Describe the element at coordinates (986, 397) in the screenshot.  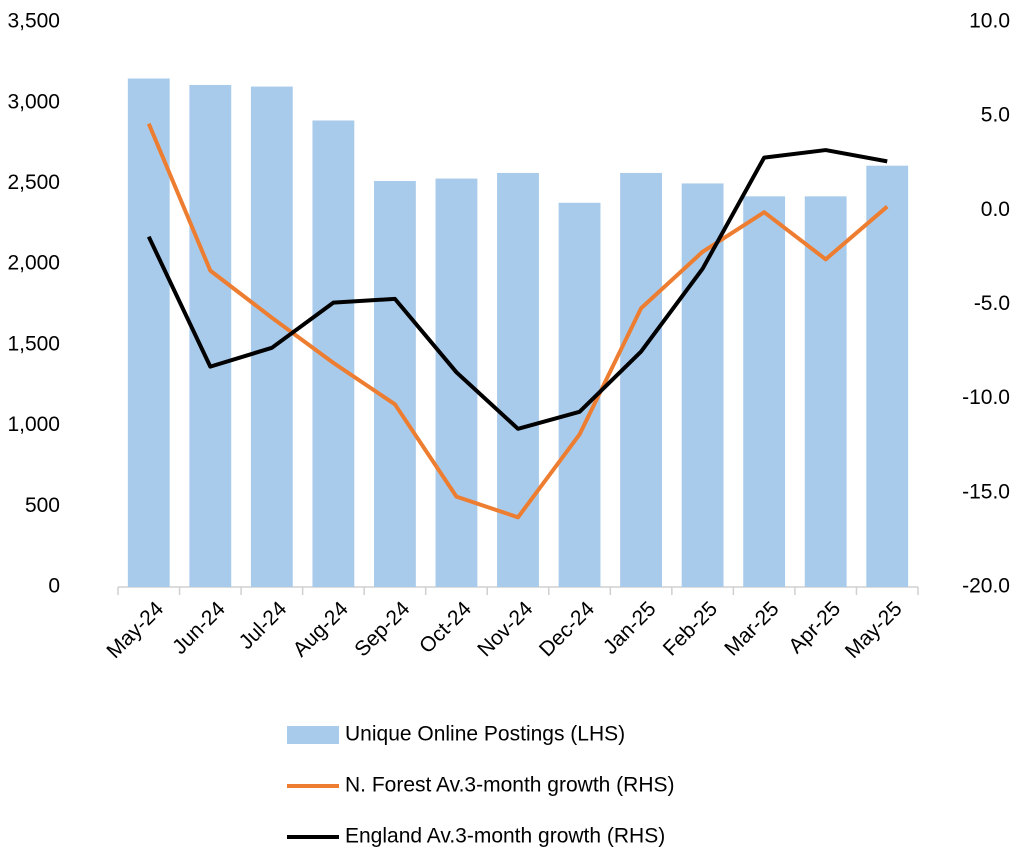
I see `y2-tick-label: -10.0` at that location.